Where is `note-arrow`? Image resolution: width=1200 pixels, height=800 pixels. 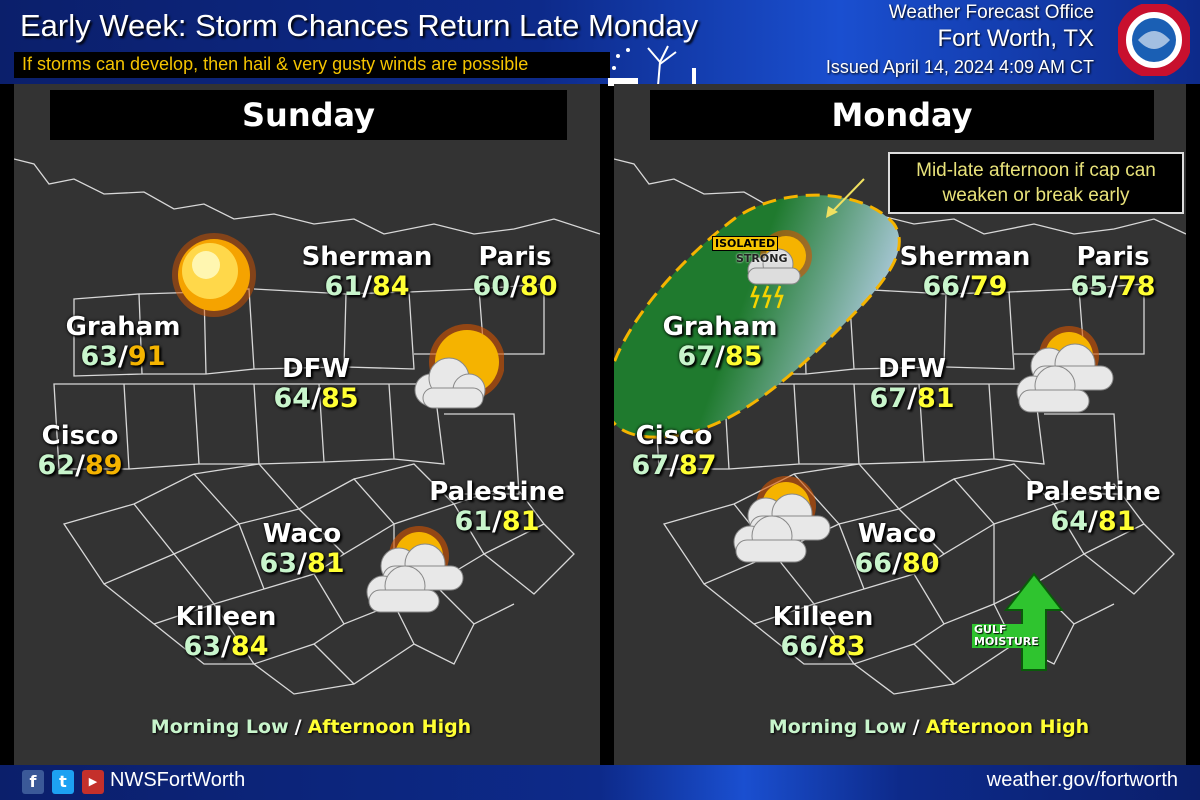 note-arrow is located at coordinates (848, 195).